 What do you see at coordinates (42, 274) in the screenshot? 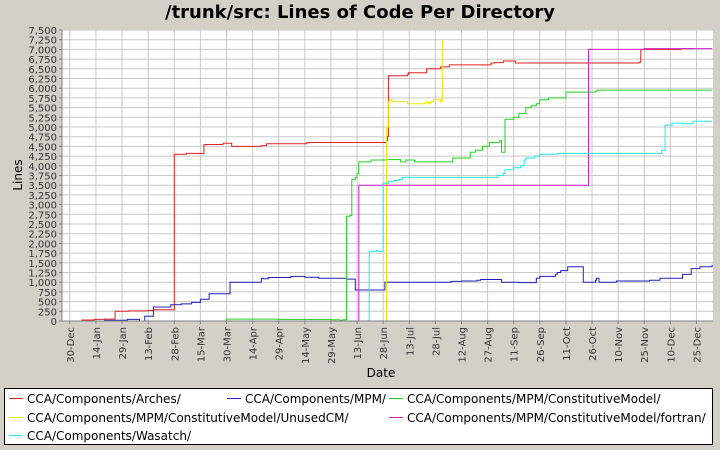
I see `y-tick-label: 1,250` at bounding box center [42, 274].